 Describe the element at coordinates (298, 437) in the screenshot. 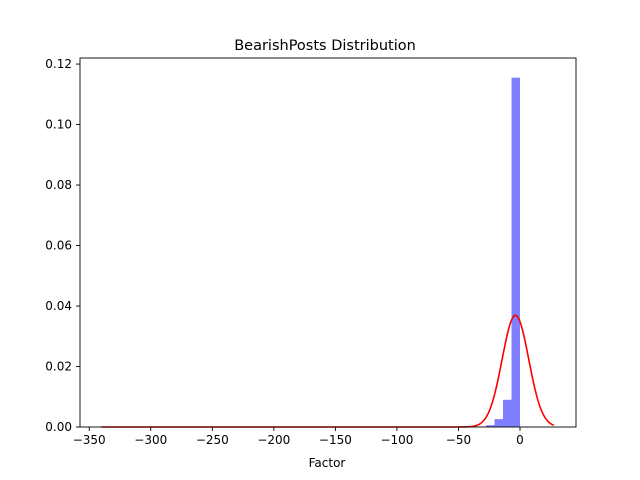

I see `x-axis-ticks: −350 −300 −250 −200 −150 −100 −50 0` at that location.